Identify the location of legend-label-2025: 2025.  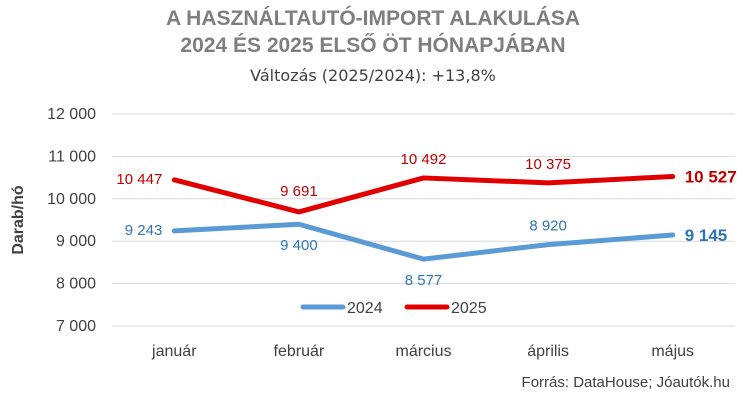
(469, 308).